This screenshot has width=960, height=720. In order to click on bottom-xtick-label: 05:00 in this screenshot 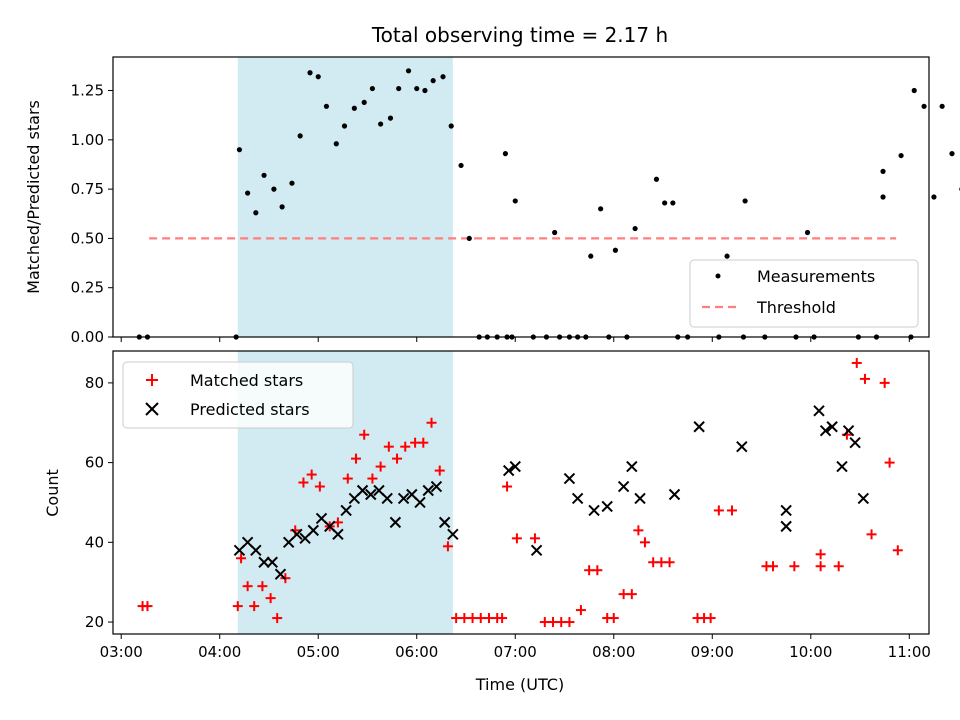, I will do `click(318, 652)`.